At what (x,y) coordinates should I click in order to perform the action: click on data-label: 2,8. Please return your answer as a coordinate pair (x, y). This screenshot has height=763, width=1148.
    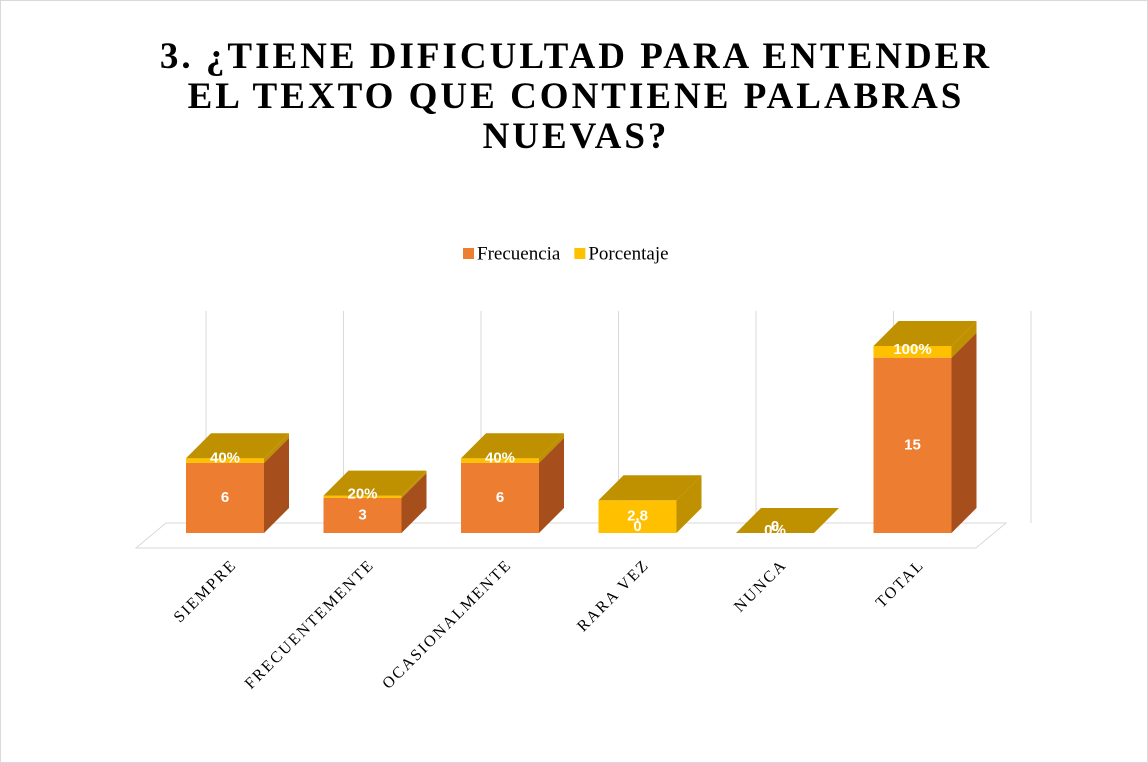
    Looking at the image, I should click on (637, 516).